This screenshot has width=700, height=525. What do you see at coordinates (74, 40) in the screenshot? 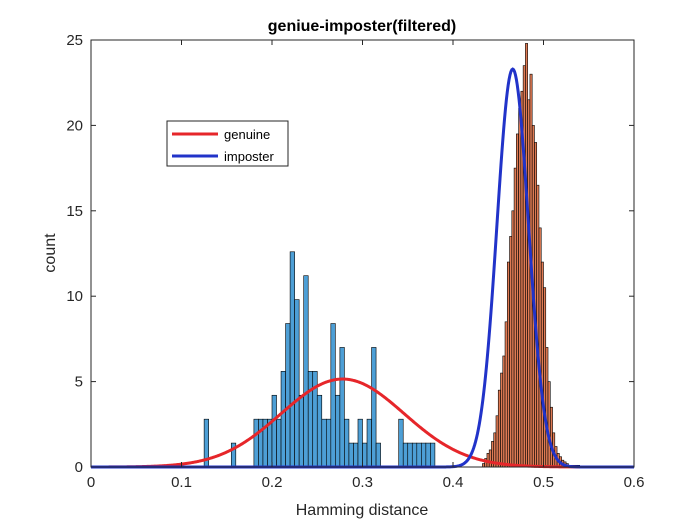
I see `y-tick-label: 25` at bounding box center [74, 40].